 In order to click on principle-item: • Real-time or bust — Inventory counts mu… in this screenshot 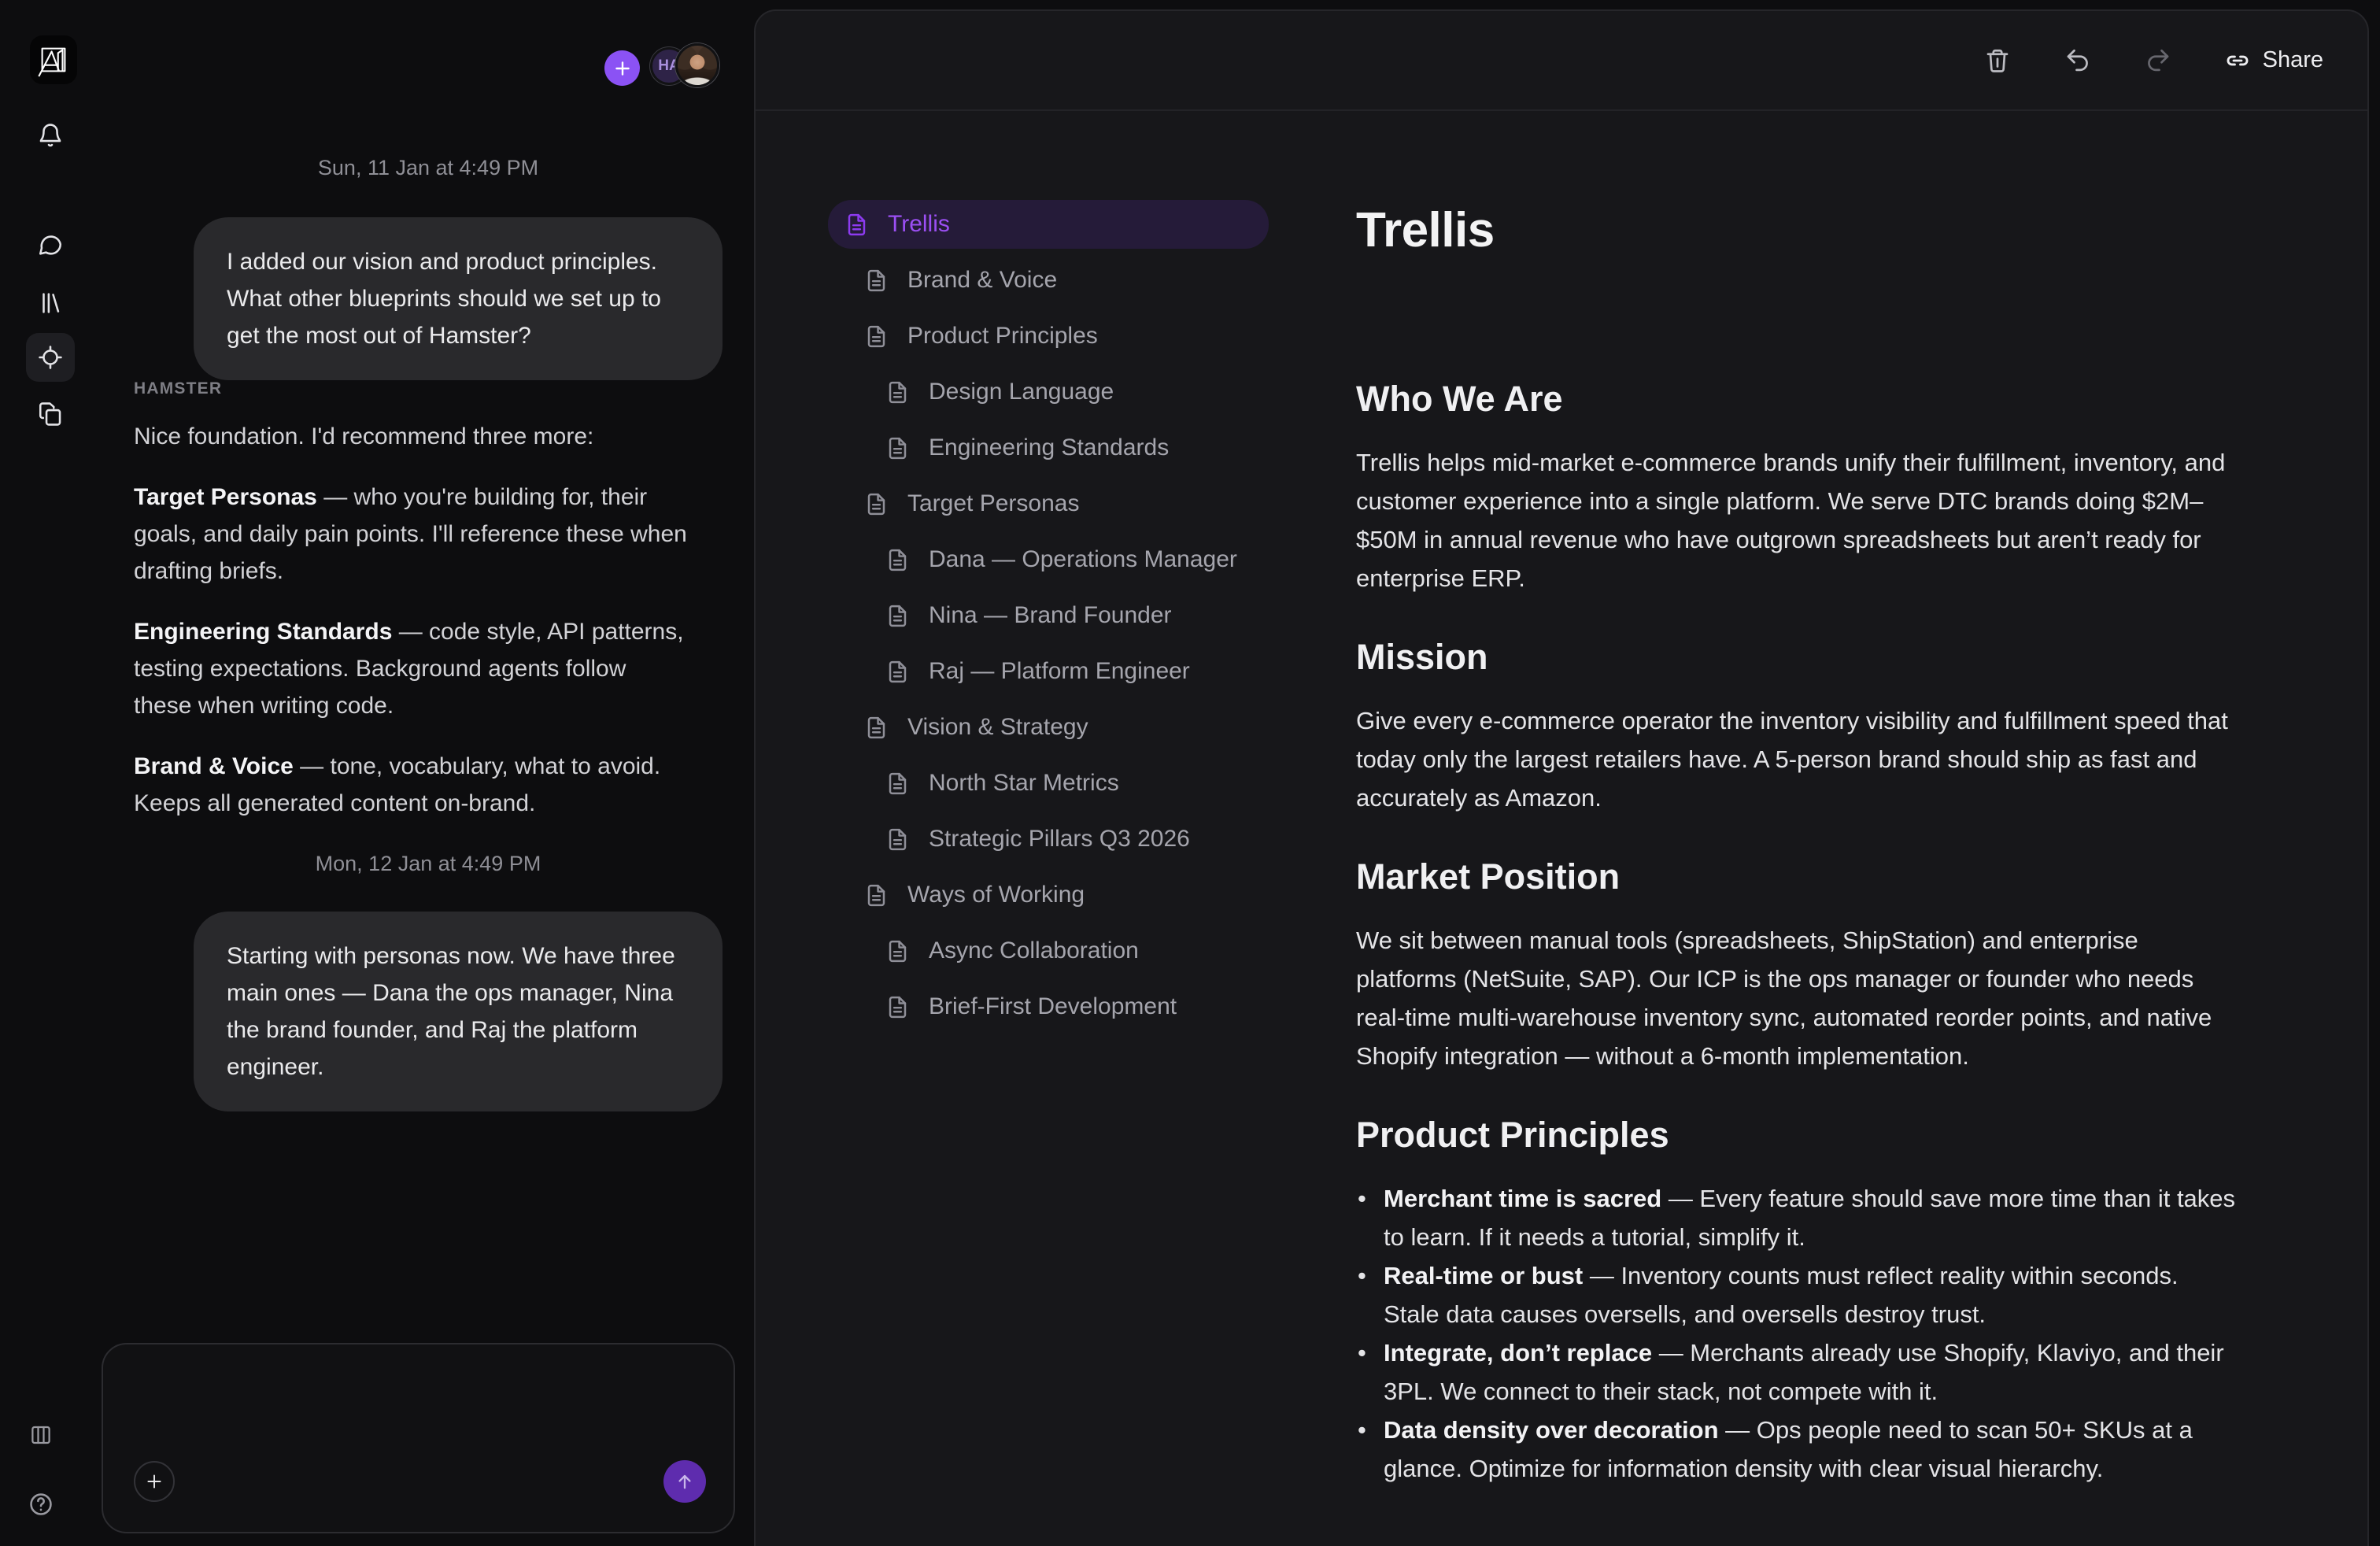, I will do `click(1768, 1295)`.